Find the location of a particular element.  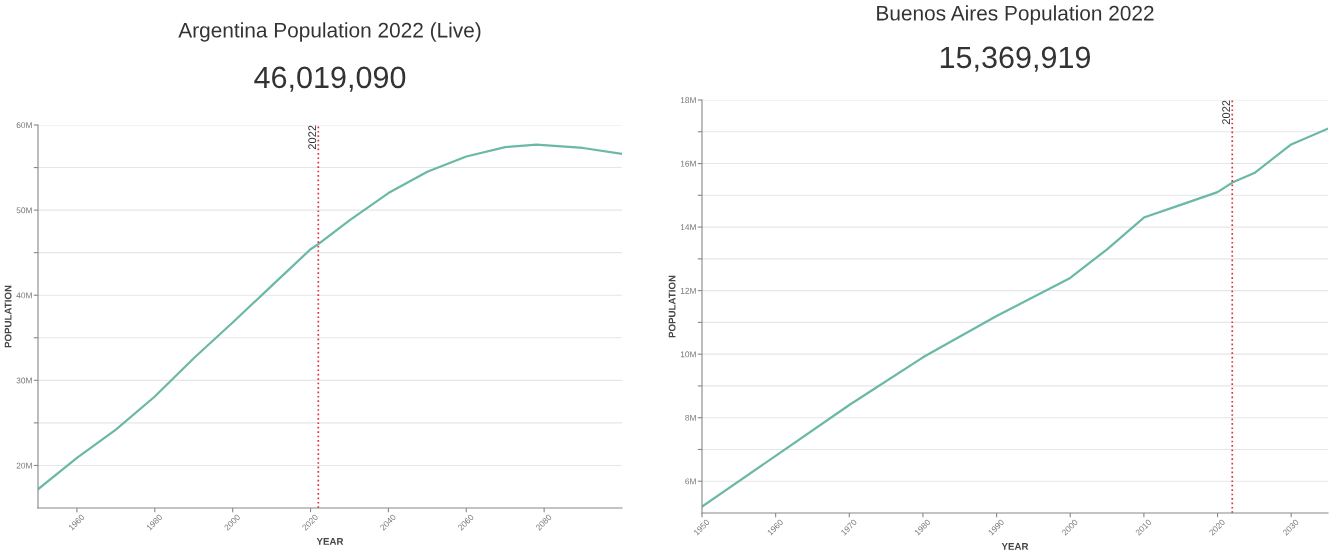

chart-title: Argentina Population 2022 (Live) is located at coordinates (329, 32).